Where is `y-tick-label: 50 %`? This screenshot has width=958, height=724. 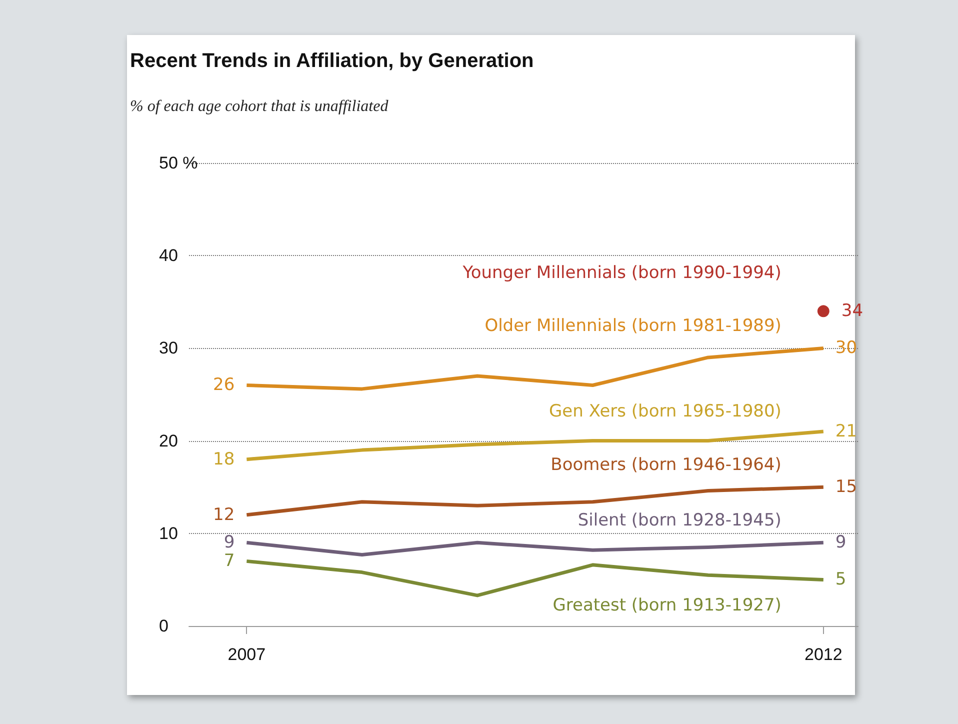 y-tick-label: 50 % is located at coordinates (178, 163).